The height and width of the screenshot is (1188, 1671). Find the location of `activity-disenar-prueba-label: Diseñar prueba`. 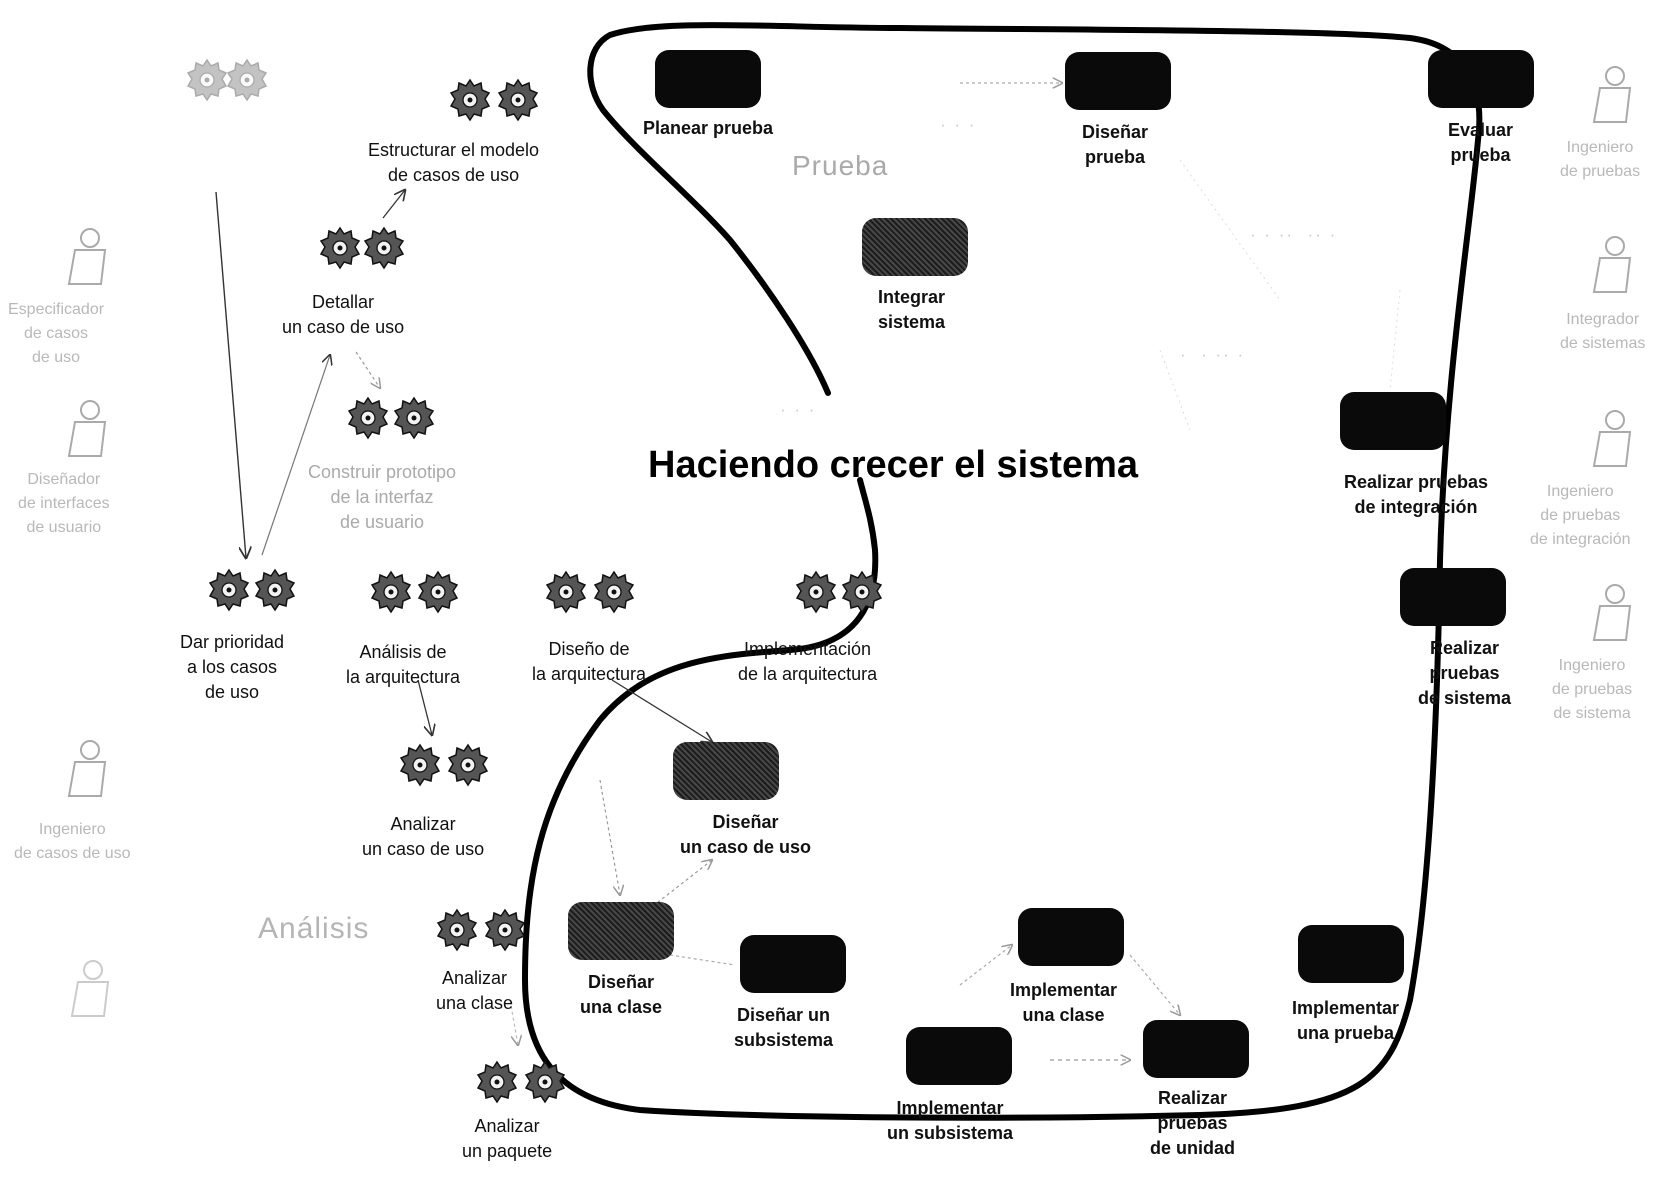

activity-disenar-prueba-label: Diseñar prueba is located at coordinates (1115, 144).